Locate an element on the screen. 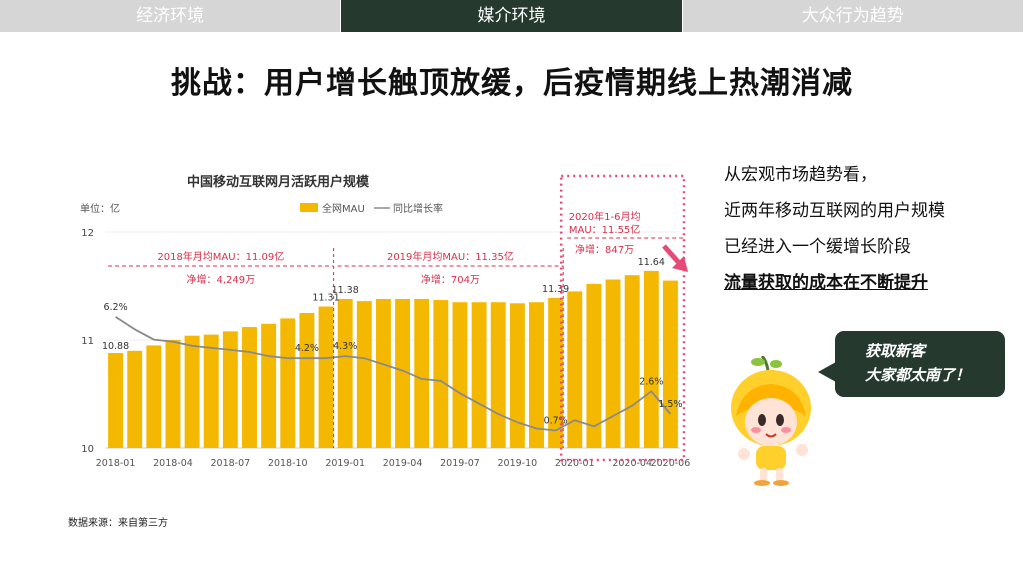 The height and width of the screenshot is (576, 1024). data-label-line: 2.6% is located at coordinates (651, 381).